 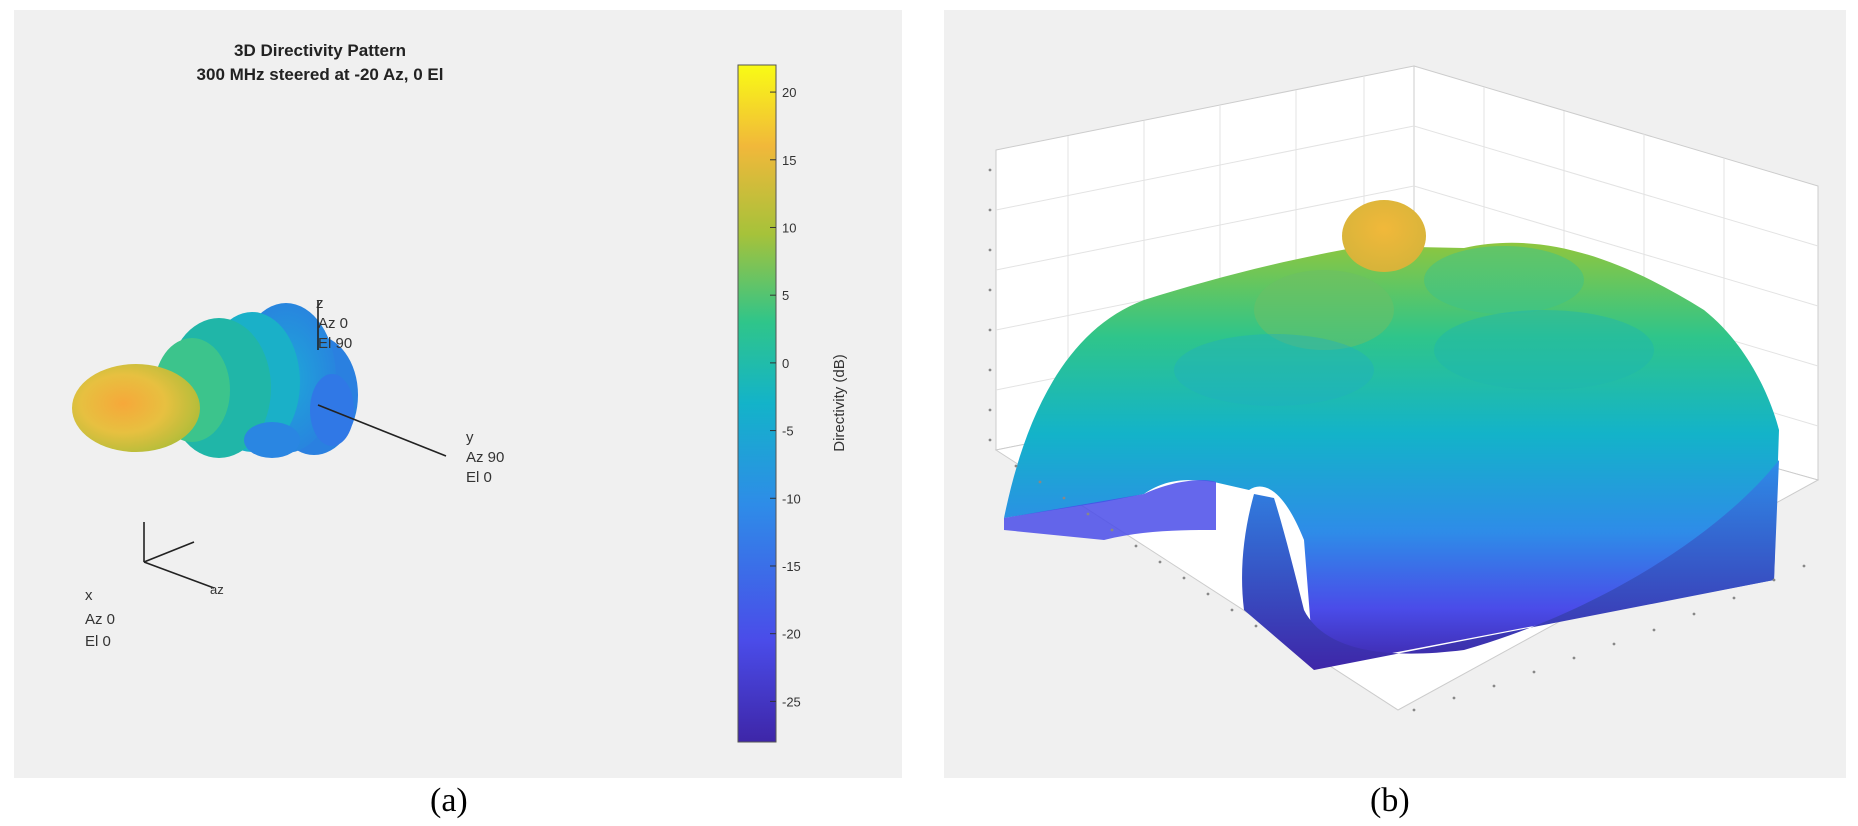 What do you see at coordinates (333, 323) in the screenshot?
I see `z-axis-az: Az 0` at bounding box center [333, 323].